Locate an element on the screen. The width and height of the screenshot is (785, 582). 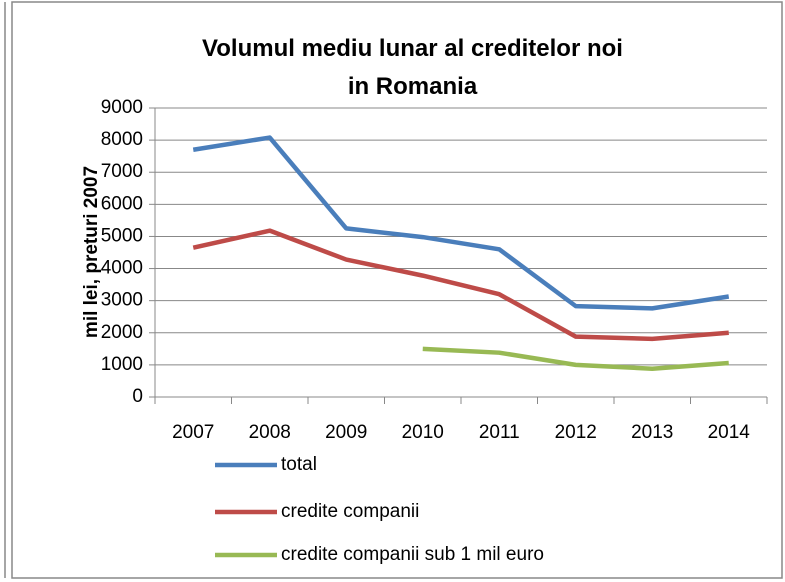
x-tick-label: 2013 is located at coordinates (652, 432).